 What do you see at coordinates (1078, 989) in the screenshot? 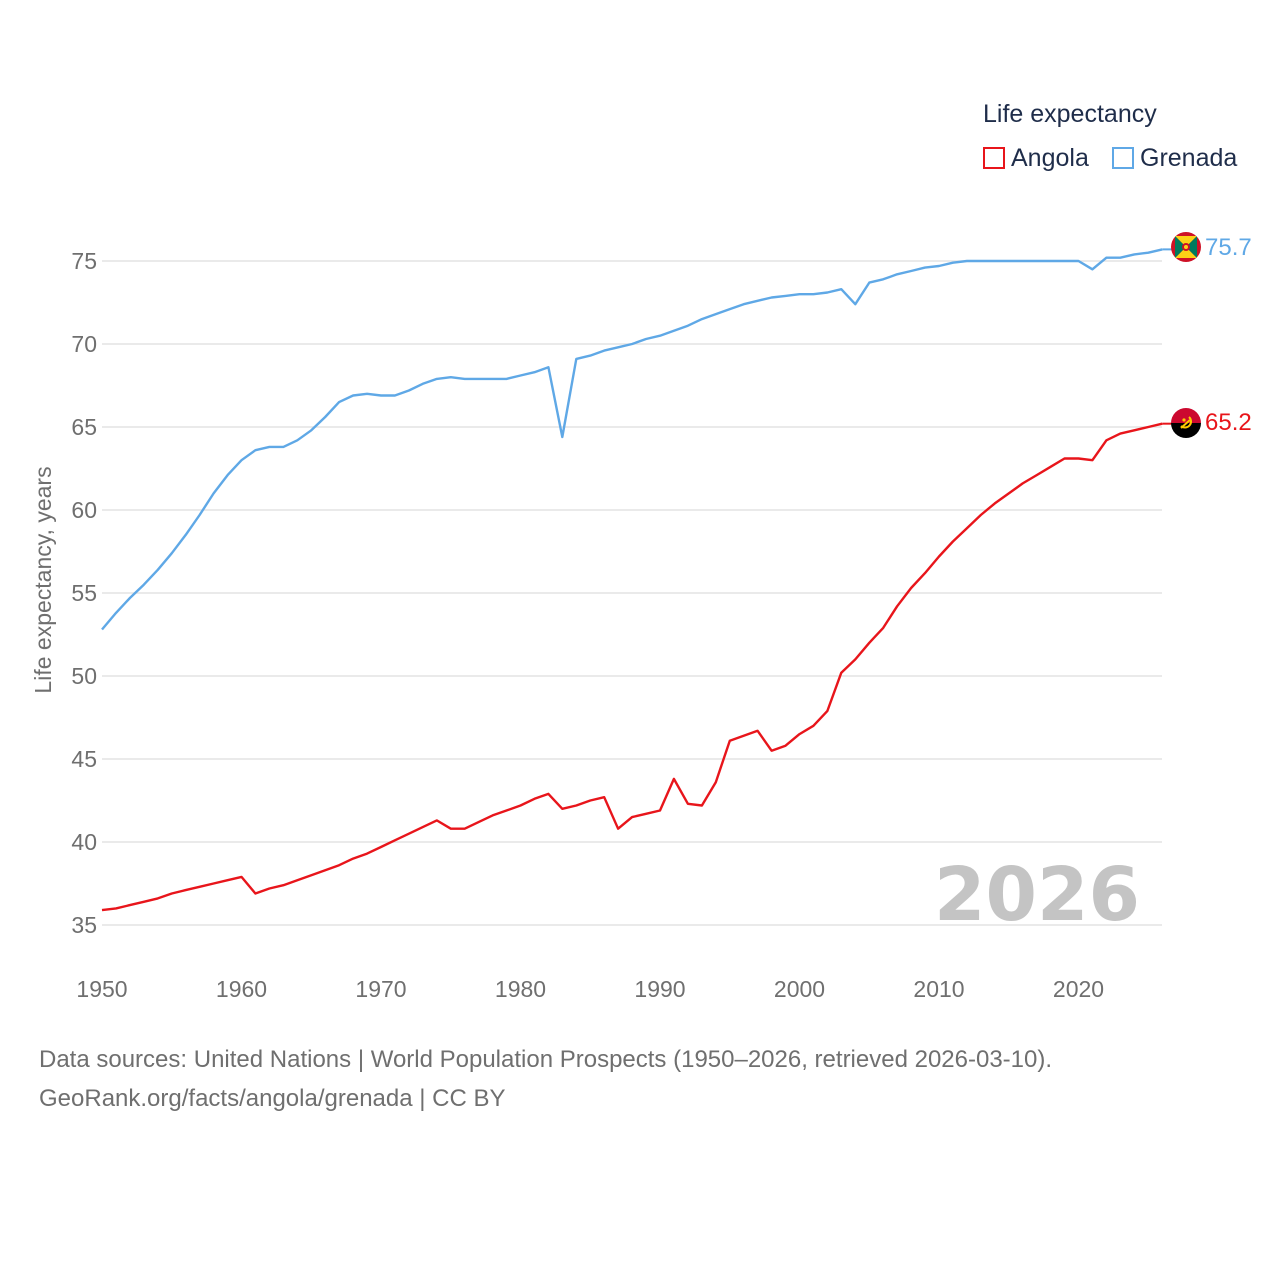
I see `x-tick-label: 2020` at bounding box center [1078, 989].